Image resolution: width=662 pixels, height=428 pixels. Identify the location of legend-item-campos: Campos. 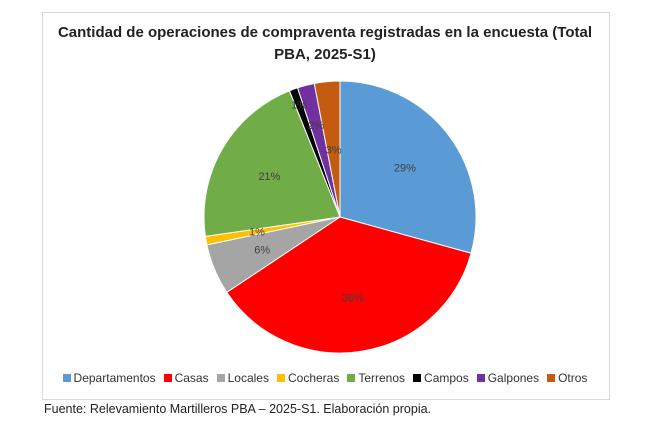
(441, 378).